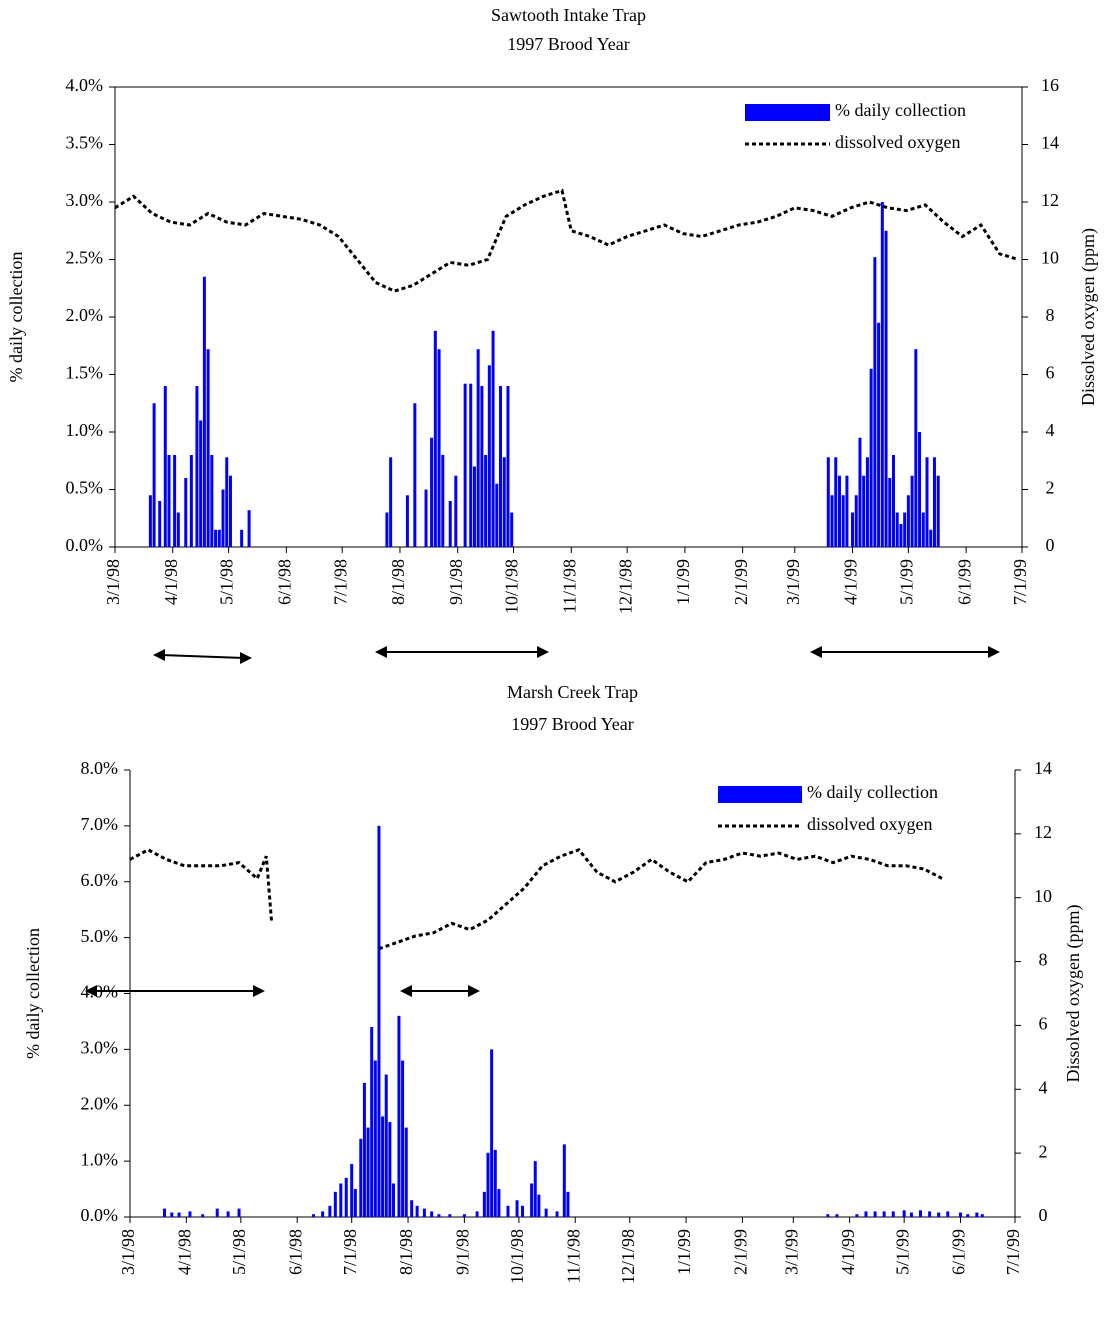 This screenshot has width=1104, height=1317. I want to click on y2-tick-label: 4, so click(1043, 1087).